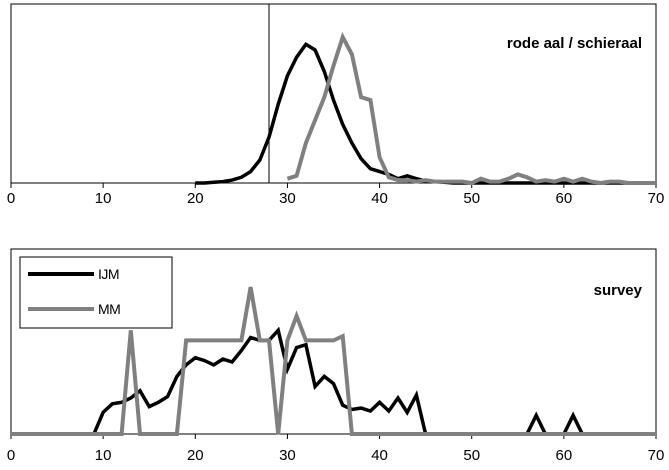 The height and width of the screenshot is (470, 669). What do you see at coordinates (574, 43) in the screenshot?
I see `panel-title-top: rode aal / schieraal` at bounding box center [574, 43].